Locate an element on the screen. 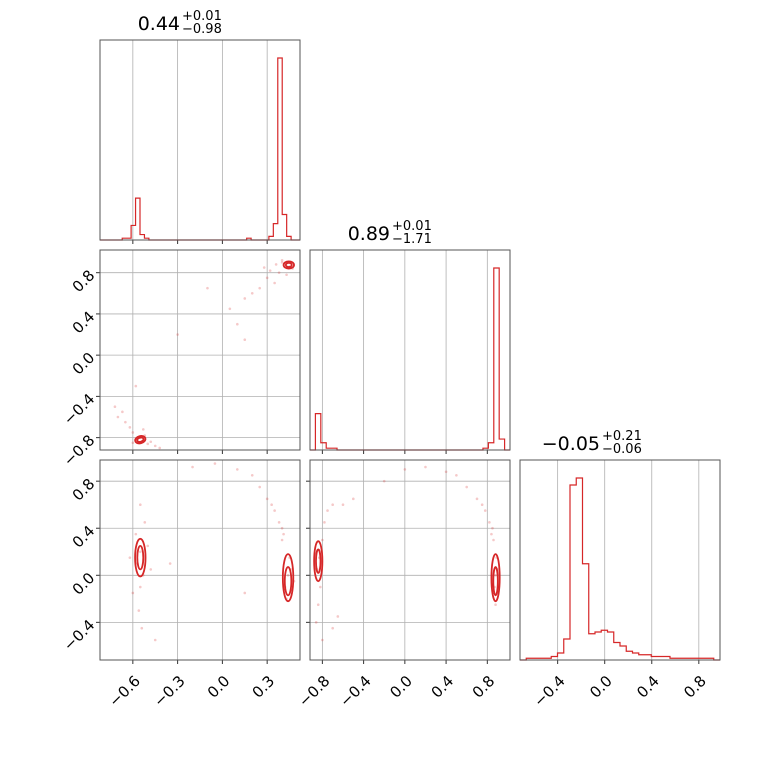  y-tick-label: 0.4 is located at coordinates (84, 537).